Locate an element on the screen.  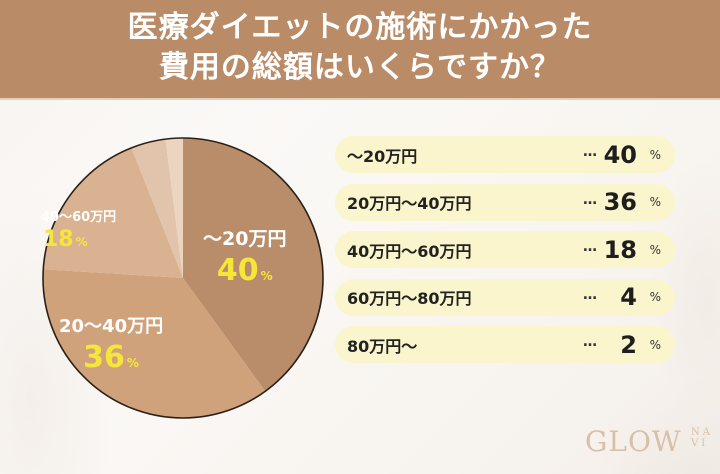
pie-label-percent: 36% is located at coordinates (111, 357).